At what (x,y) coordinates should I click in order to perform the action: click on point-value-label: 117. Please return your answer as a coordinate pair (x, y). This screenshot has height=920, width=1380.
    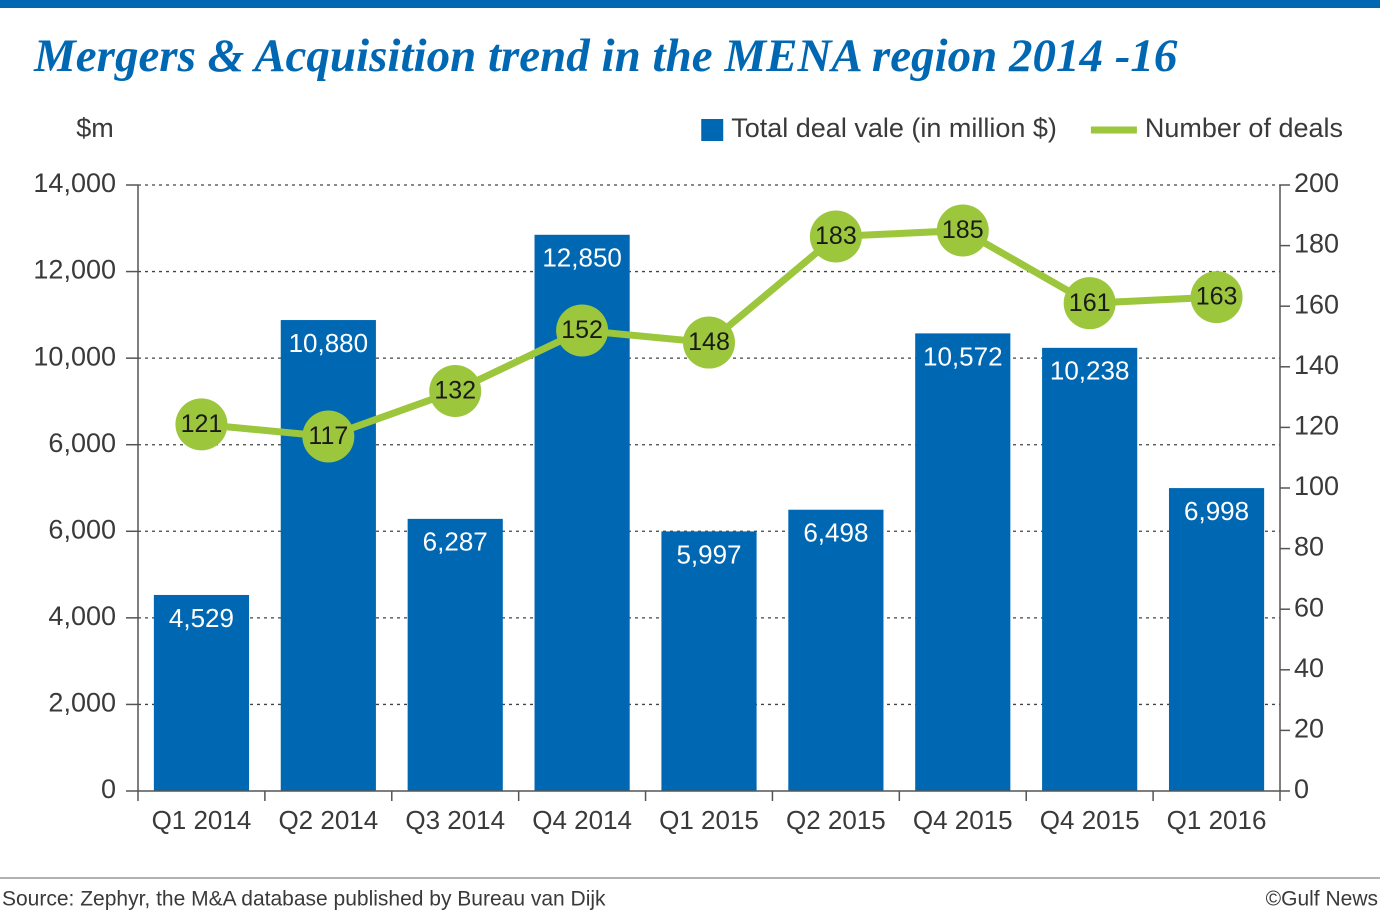
    Looking at the image, I should click on (328, 436).